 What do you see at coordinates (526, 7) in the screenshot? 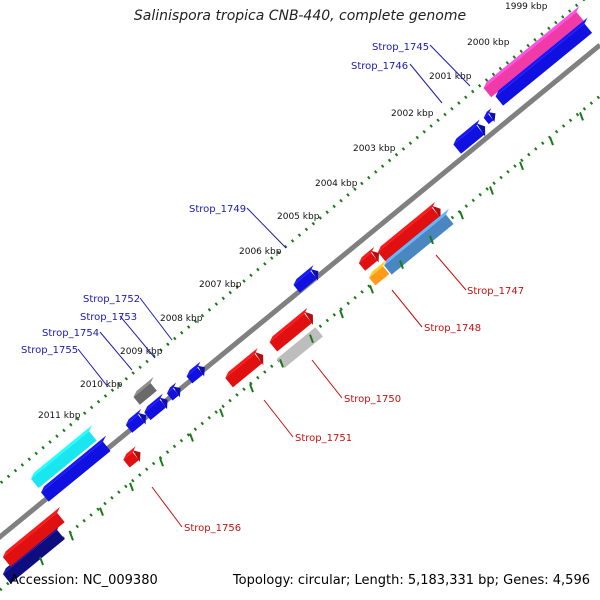
I see `tick-label: 1999 kbp` at bounding box center [526, 7].